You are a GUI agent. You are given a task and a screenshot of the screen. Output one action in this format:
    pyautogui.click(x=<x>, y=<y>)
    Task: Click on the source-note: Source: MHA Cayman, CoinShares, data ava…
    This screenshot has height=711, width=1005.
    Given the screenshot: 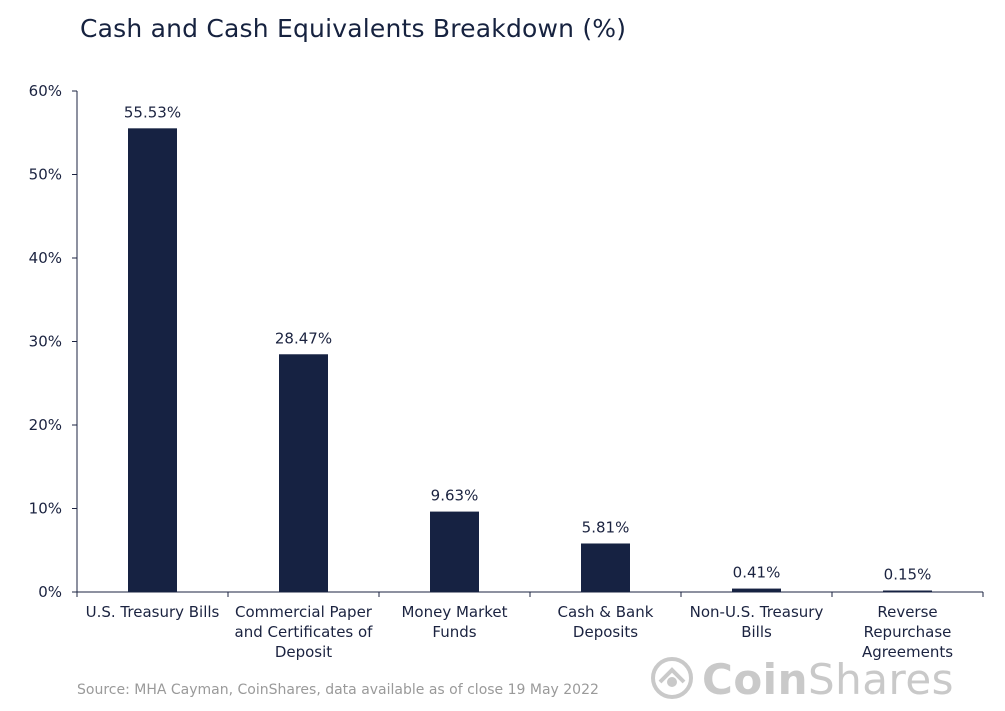 What is the action you would take?
    pyautogui.click(x=338, y=690)
    